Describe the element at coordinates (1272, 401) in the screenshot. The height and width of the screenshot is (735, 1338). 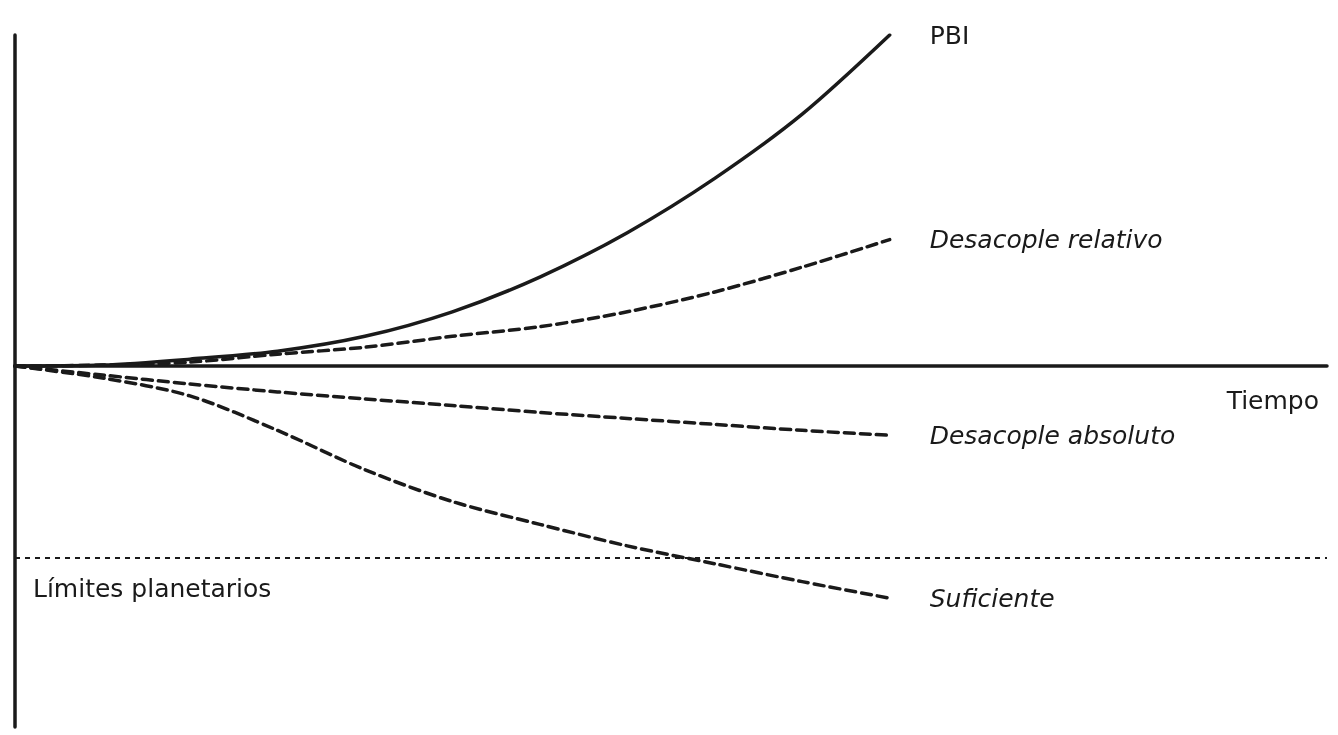
I see `x-axis-title: Tiempo` at that location.